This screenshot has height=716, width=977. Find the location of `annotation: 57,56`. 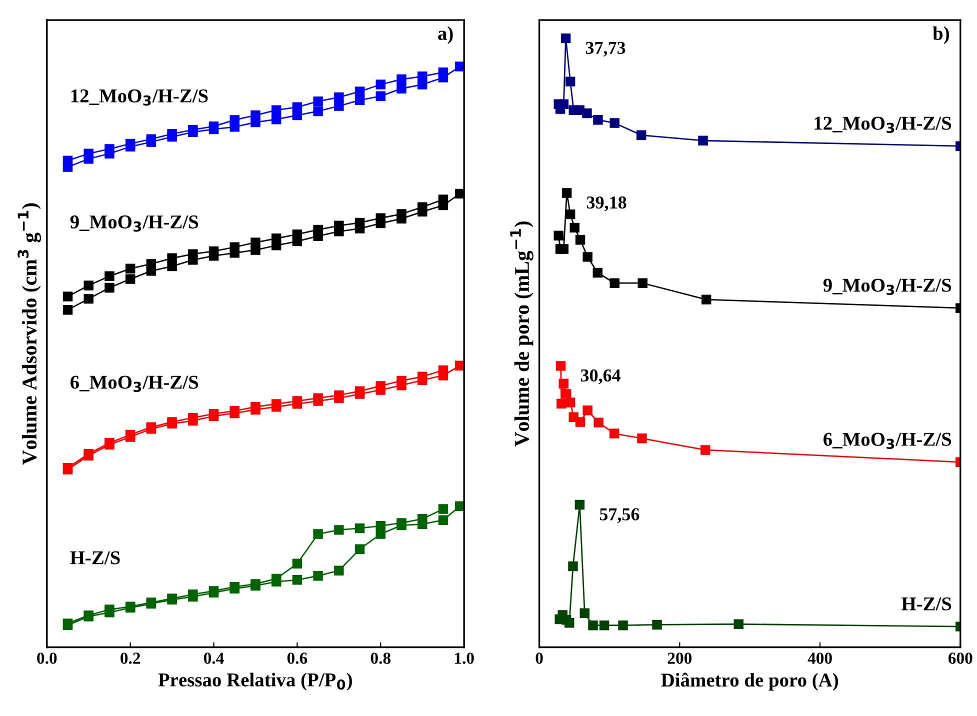

annotation: 57,56 is located at coordinates (620, 516).